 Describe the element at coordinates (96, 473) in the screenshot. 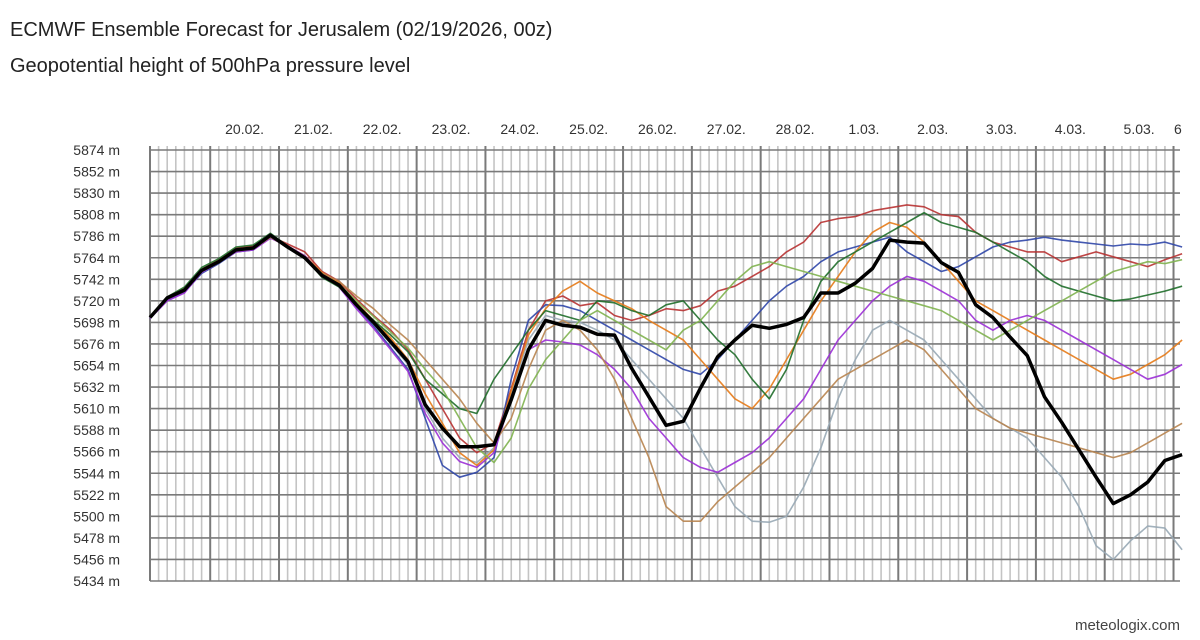

I see `y-tick-label: 5544 m` at that location.